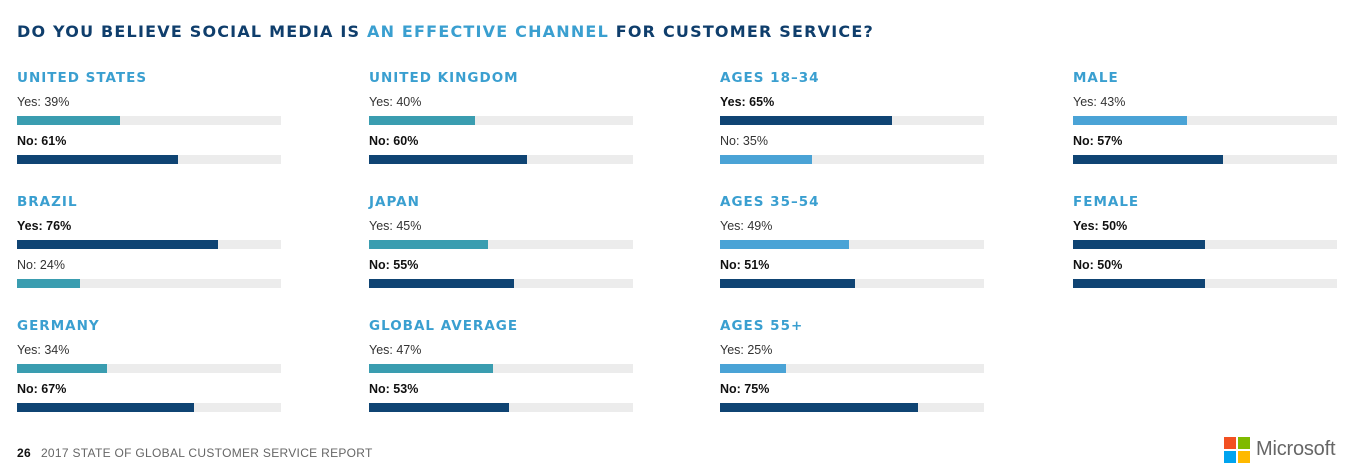 This screenshot has width=1370, height=470. I want to click on data-label: Yes: 40%, so click(395, 102).